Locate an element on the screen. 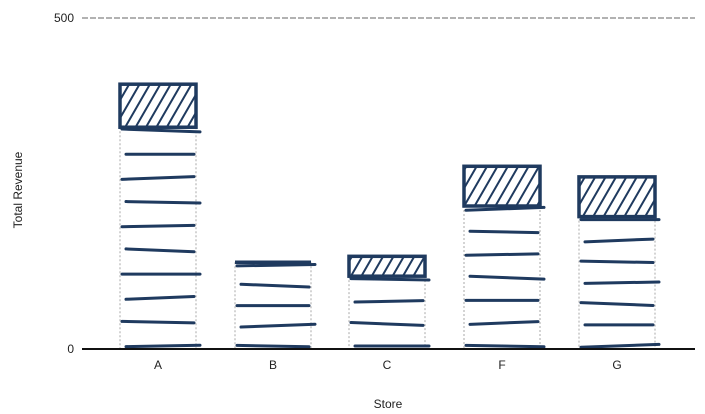  y-tick-label-0: 0 is located at coordinates (70, 349).